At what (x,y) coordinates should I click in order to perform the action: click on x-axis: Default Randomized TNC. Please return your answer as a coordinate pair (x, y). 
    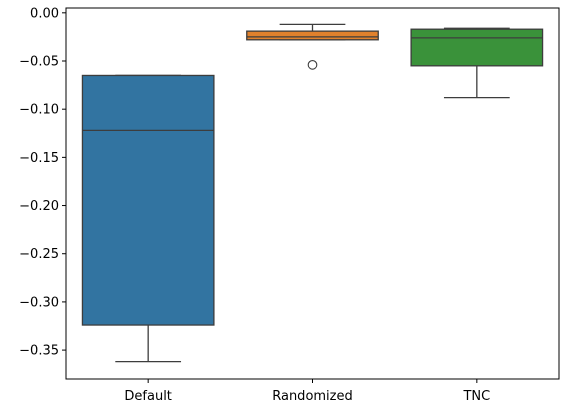
    Looking at the image, I should click on (307, 391).